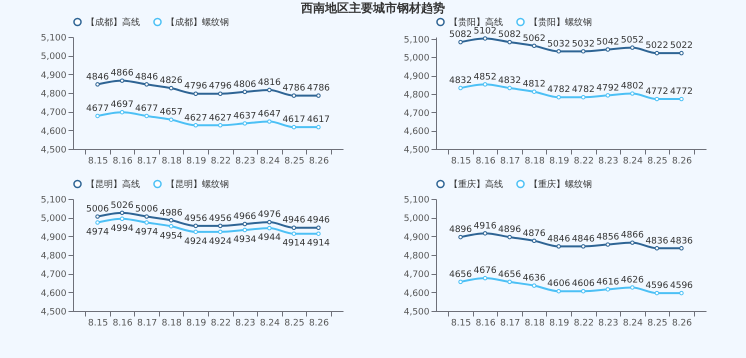 This screenshot has height=358, width=746. I want to click on data-label: 4796, so click(220, 87).